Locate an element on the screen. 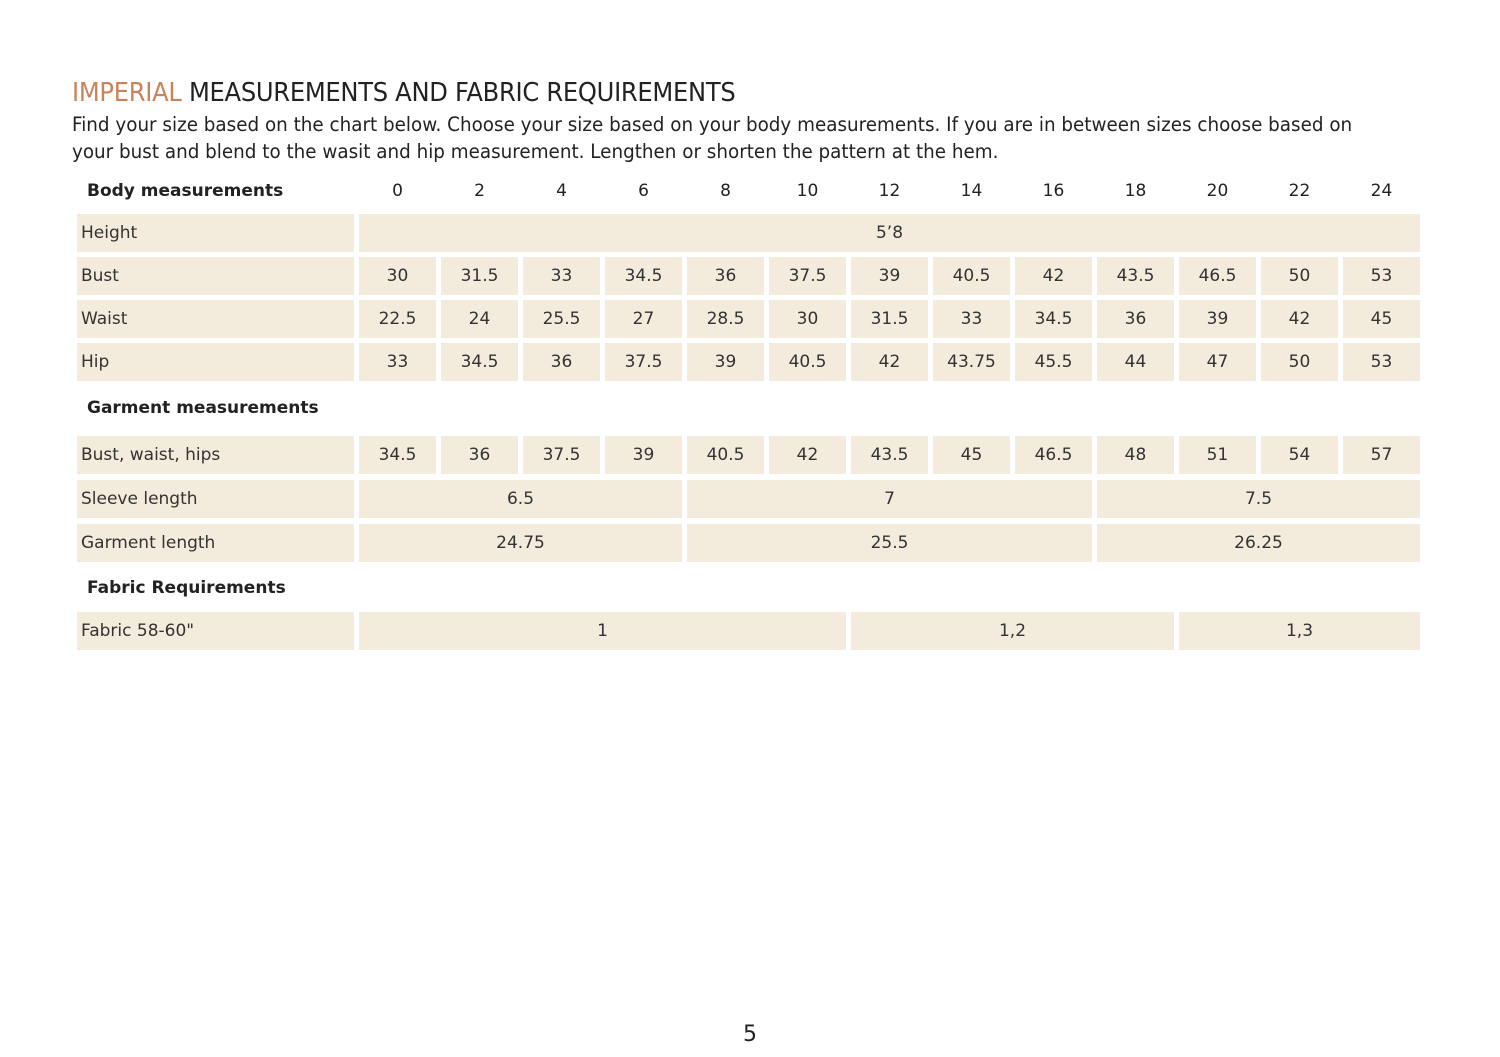  table-cell: 5’8 is located at coordinates (889, 233).